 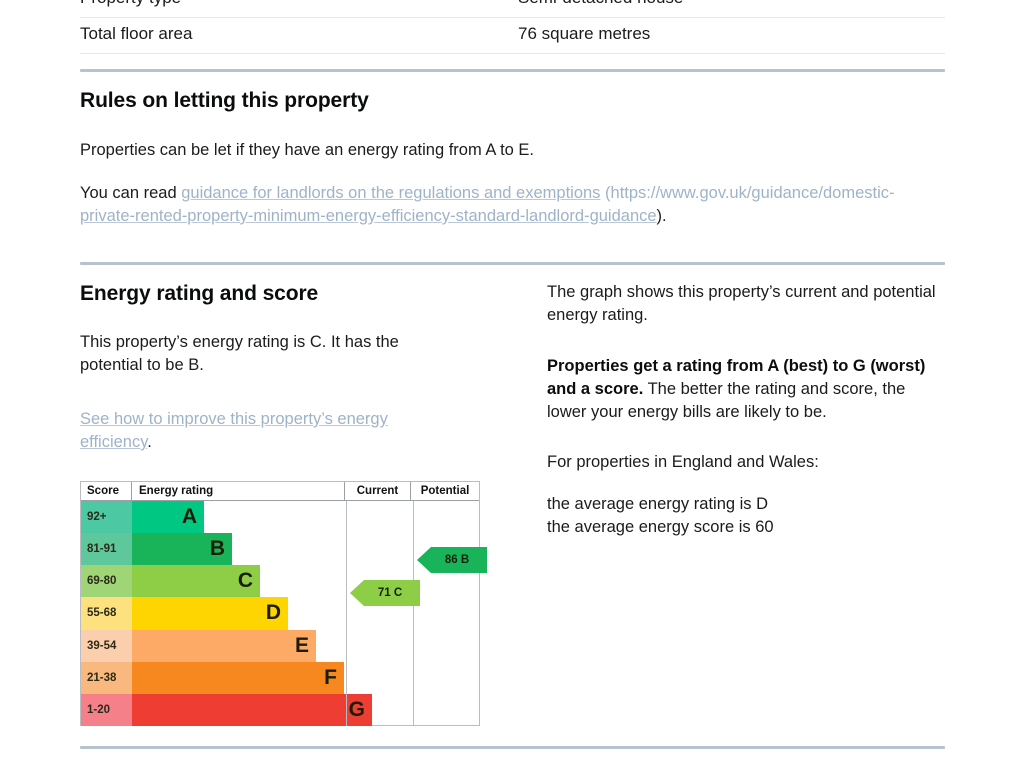 I want to click on energy-section-heading: Energy rating and score, so click(x=199, y=293).